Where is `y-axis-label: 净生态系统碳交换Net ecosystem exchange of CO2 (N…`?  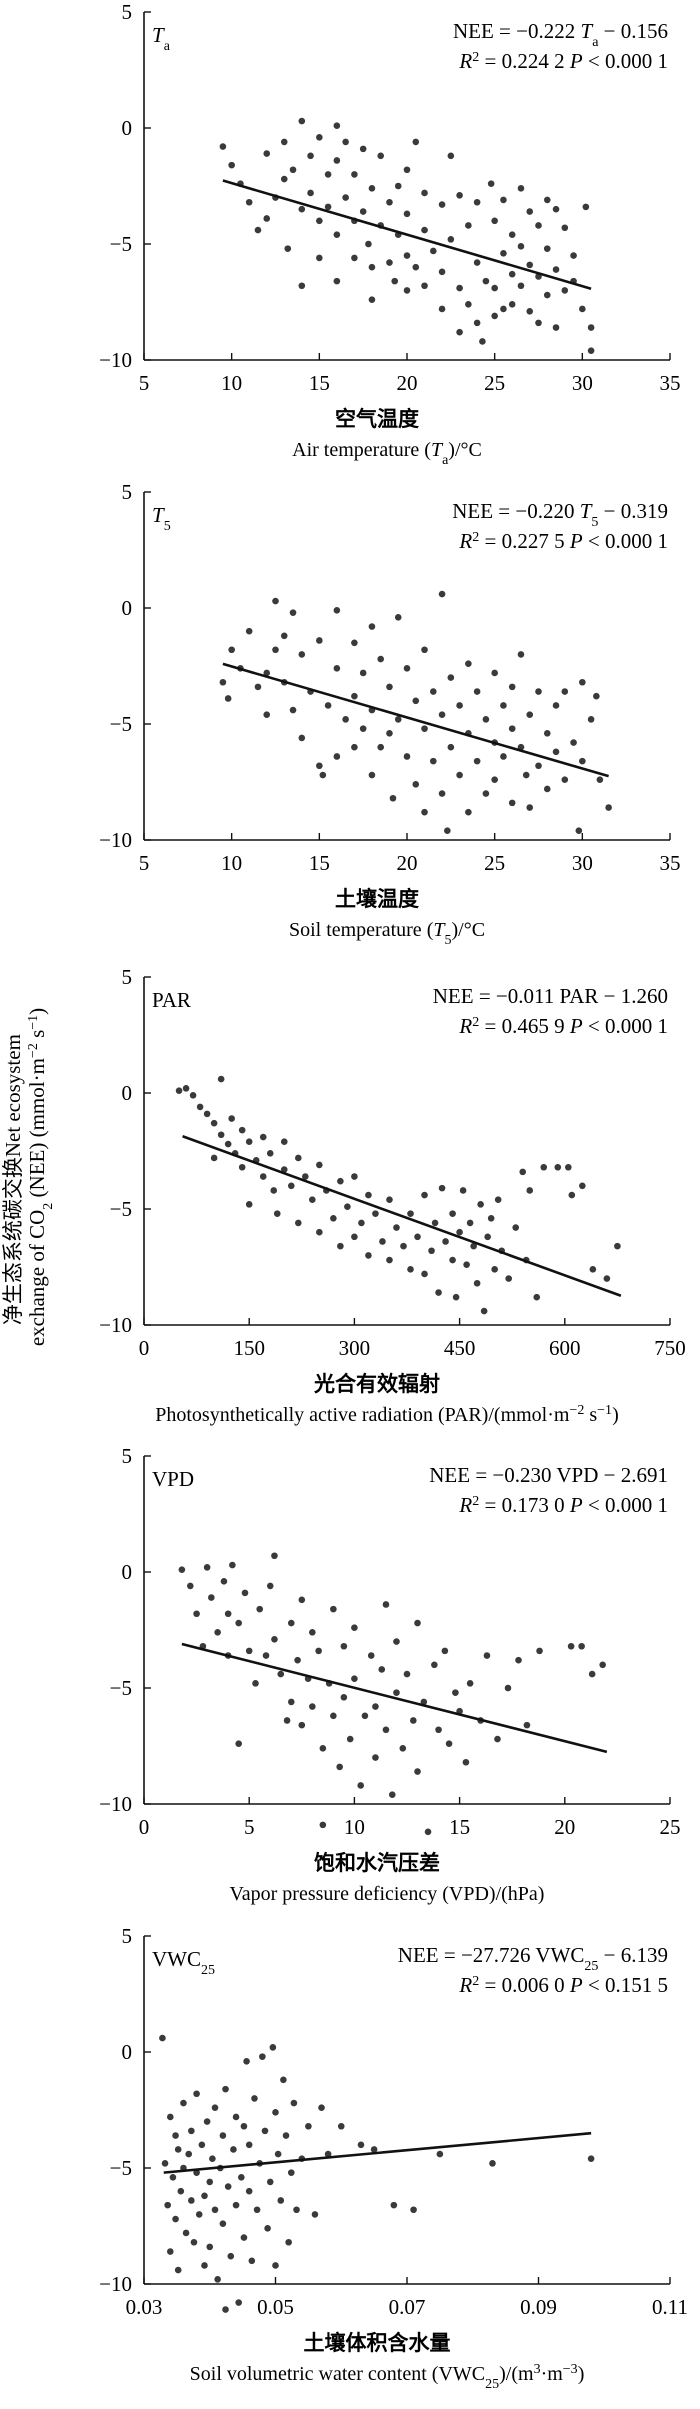 y-axis-label: 净生态系统碳交换Net ecosystem exchange of CO2 (N… is located at coordinates (28, 1177).